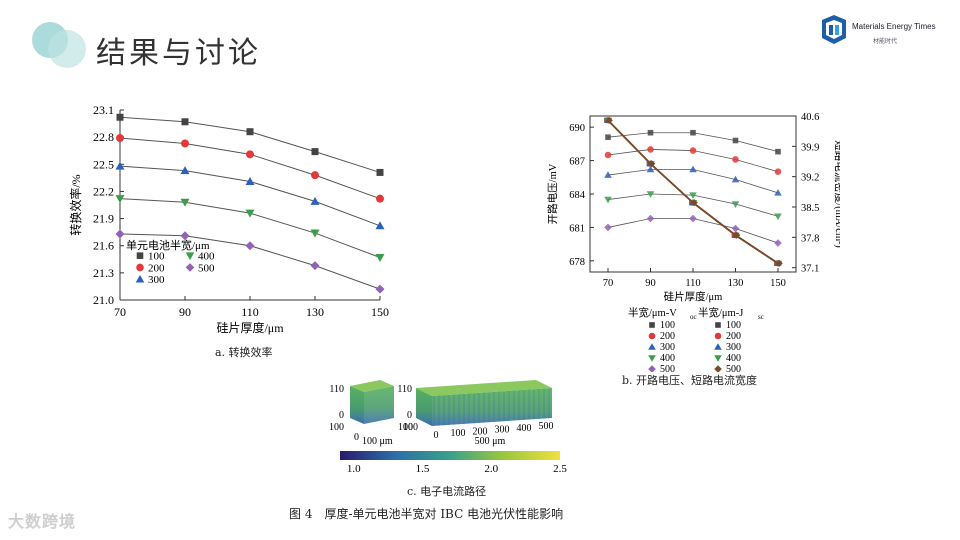  Describe the element at coordinates (156, 257) in the screenshot. I see `legend-label: 100` at that location.